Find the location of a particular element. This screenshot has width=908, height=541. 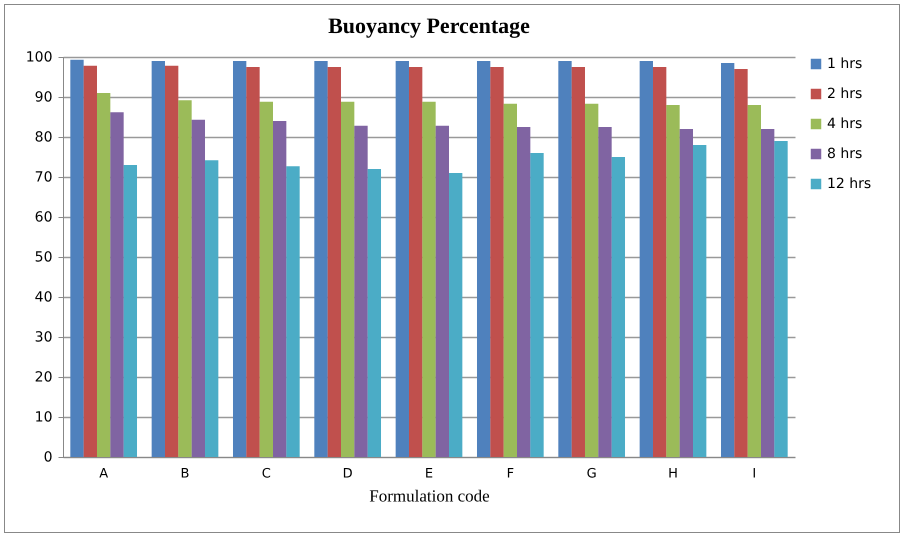

x-tick-label: F is located at coordinates (510, 474).